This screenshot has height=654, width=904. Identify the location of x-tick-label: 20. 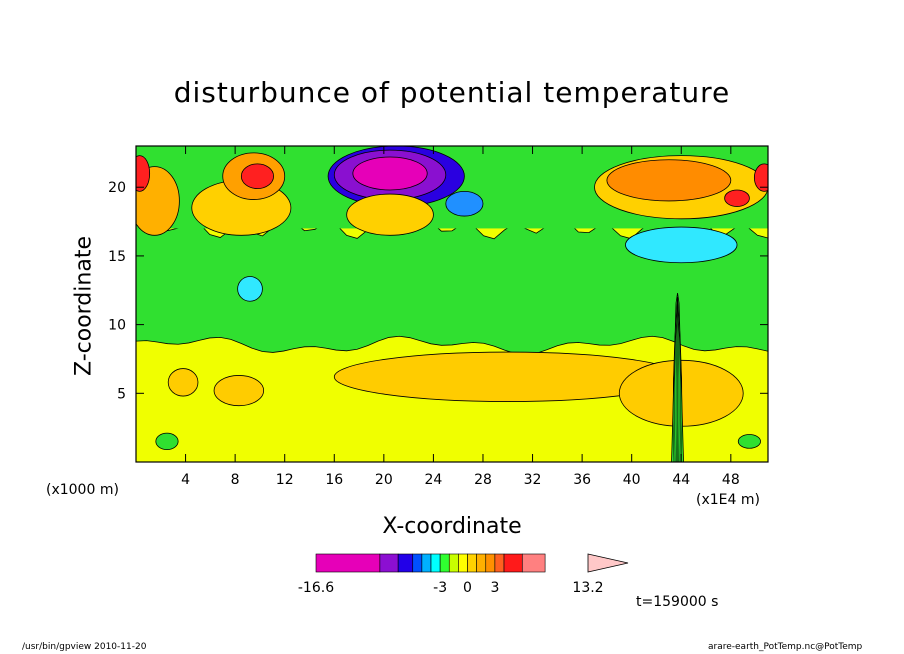
(384, 480).